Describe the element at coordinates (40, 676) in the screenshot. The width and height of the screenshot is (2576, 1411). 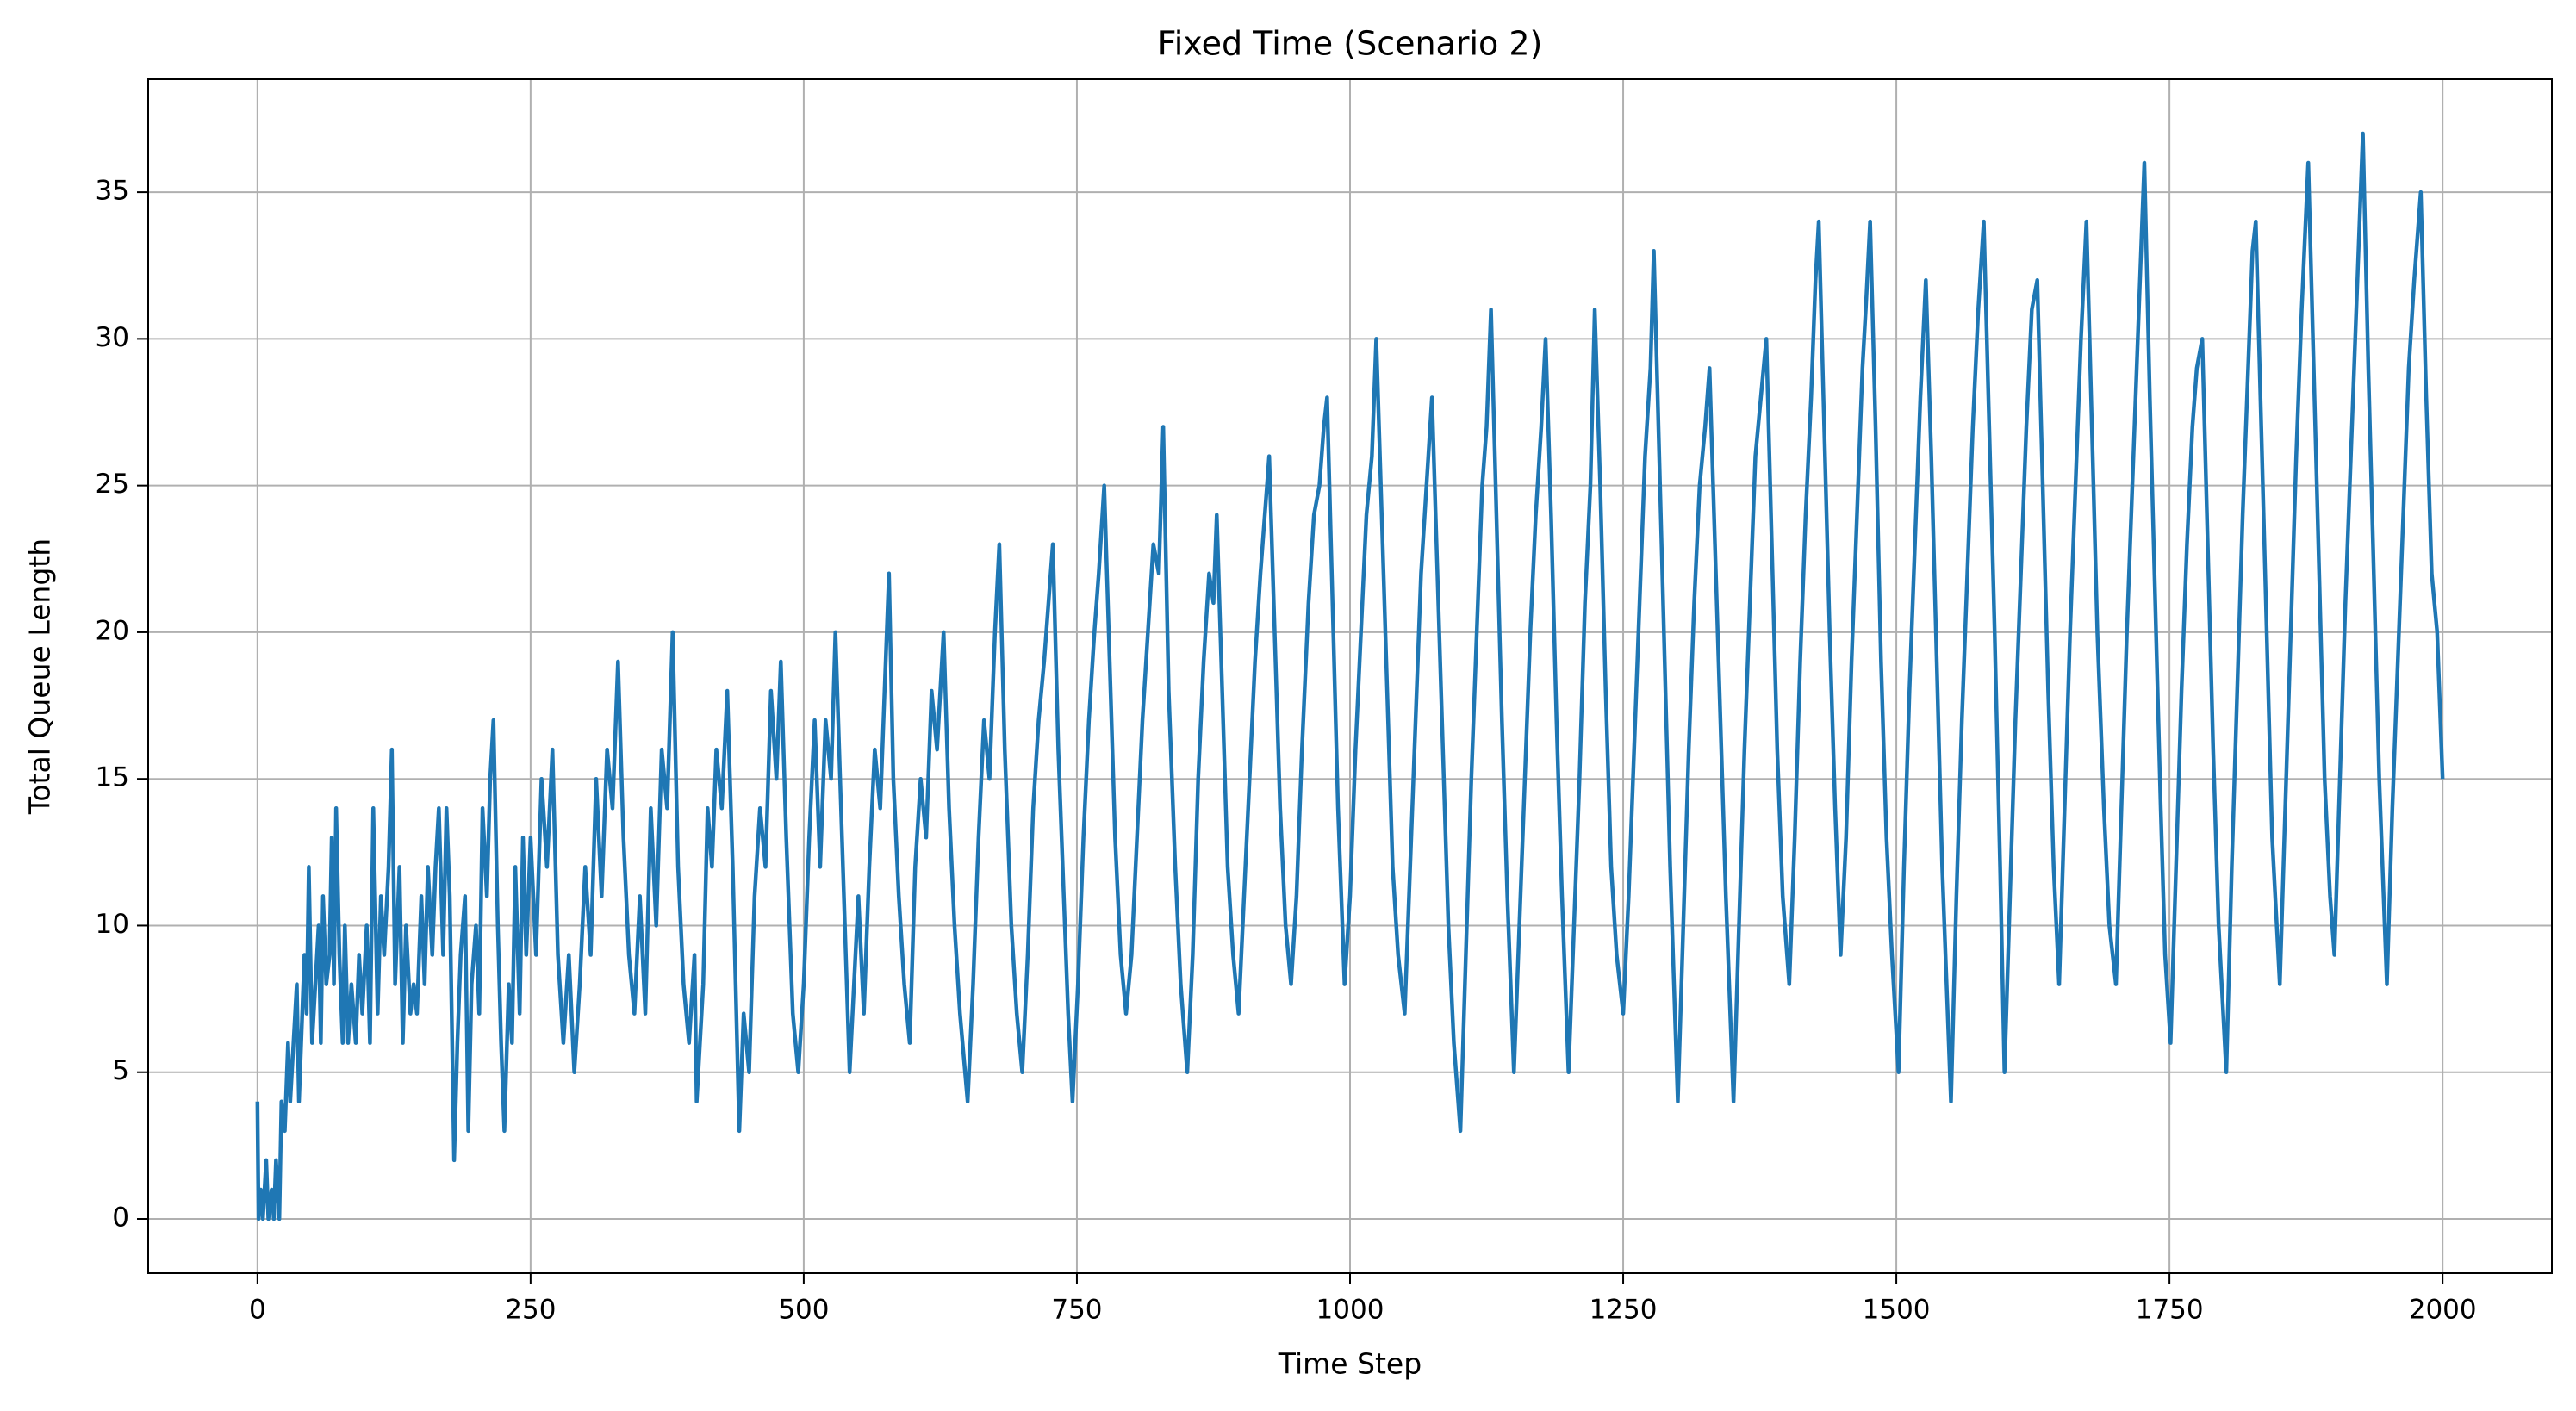
I see `y-axis-label: Total Queue Length` at that location.